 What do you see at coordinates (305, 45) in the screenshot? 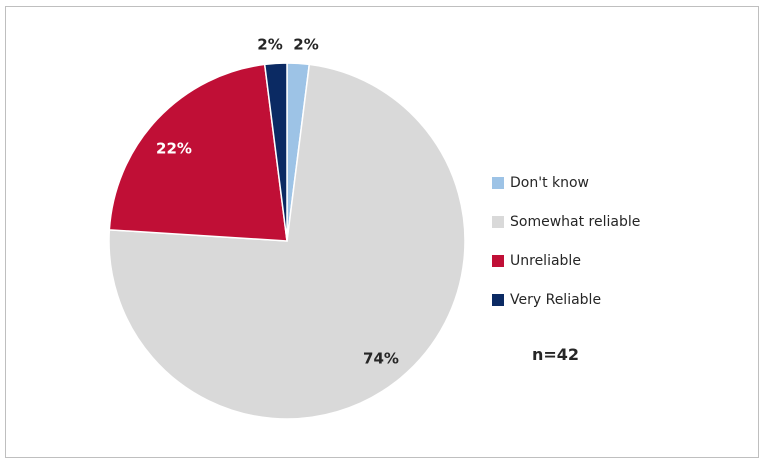
I see `data-label-don-t-know: 2%` at bounding box center [305, 45].